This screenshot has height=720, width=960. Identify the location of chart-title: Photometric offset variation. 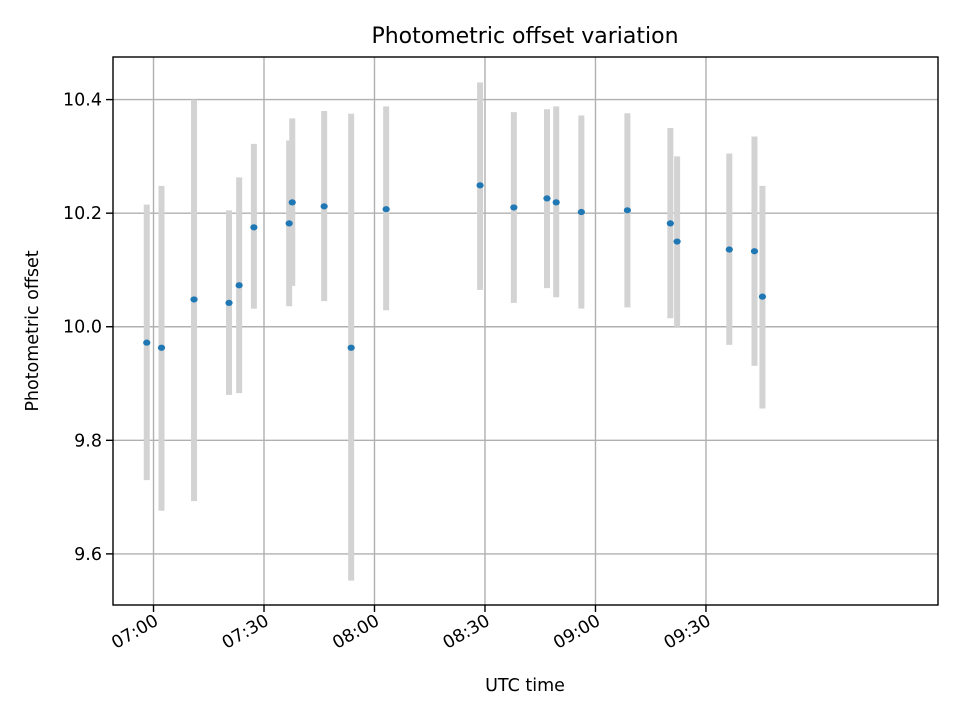
(524, 36).